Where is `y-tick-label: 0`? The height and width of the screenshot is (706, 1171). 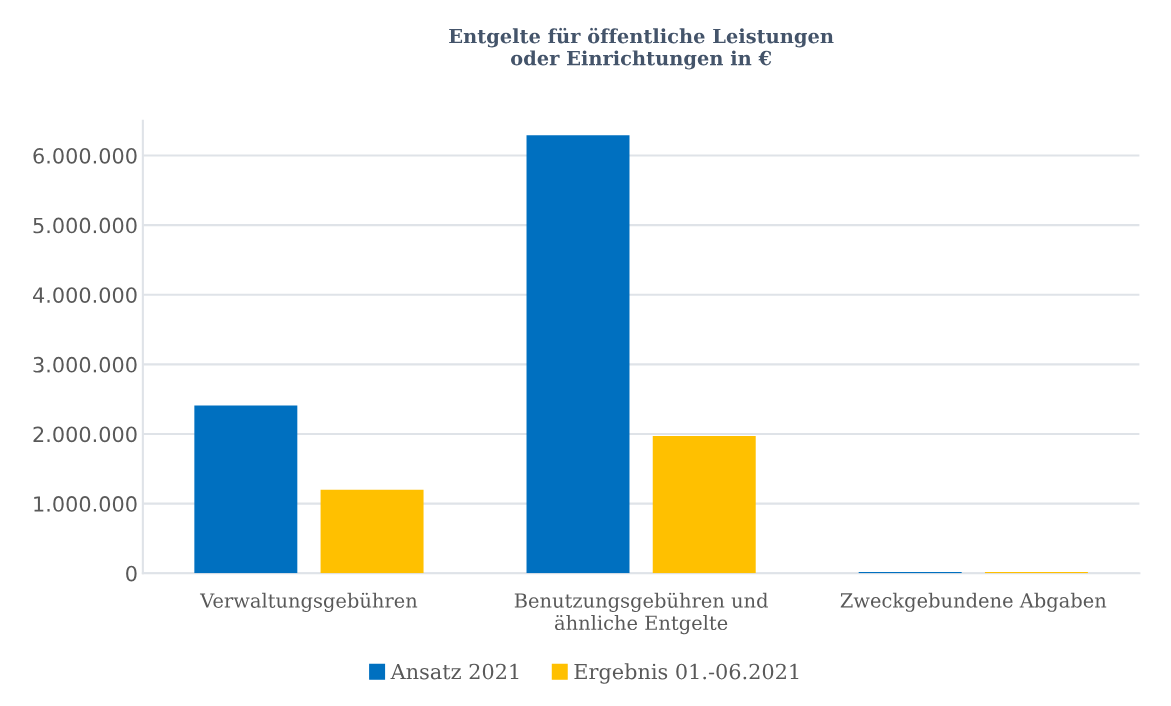 y-tick-label: 0 is located at coordinates (131, 573).